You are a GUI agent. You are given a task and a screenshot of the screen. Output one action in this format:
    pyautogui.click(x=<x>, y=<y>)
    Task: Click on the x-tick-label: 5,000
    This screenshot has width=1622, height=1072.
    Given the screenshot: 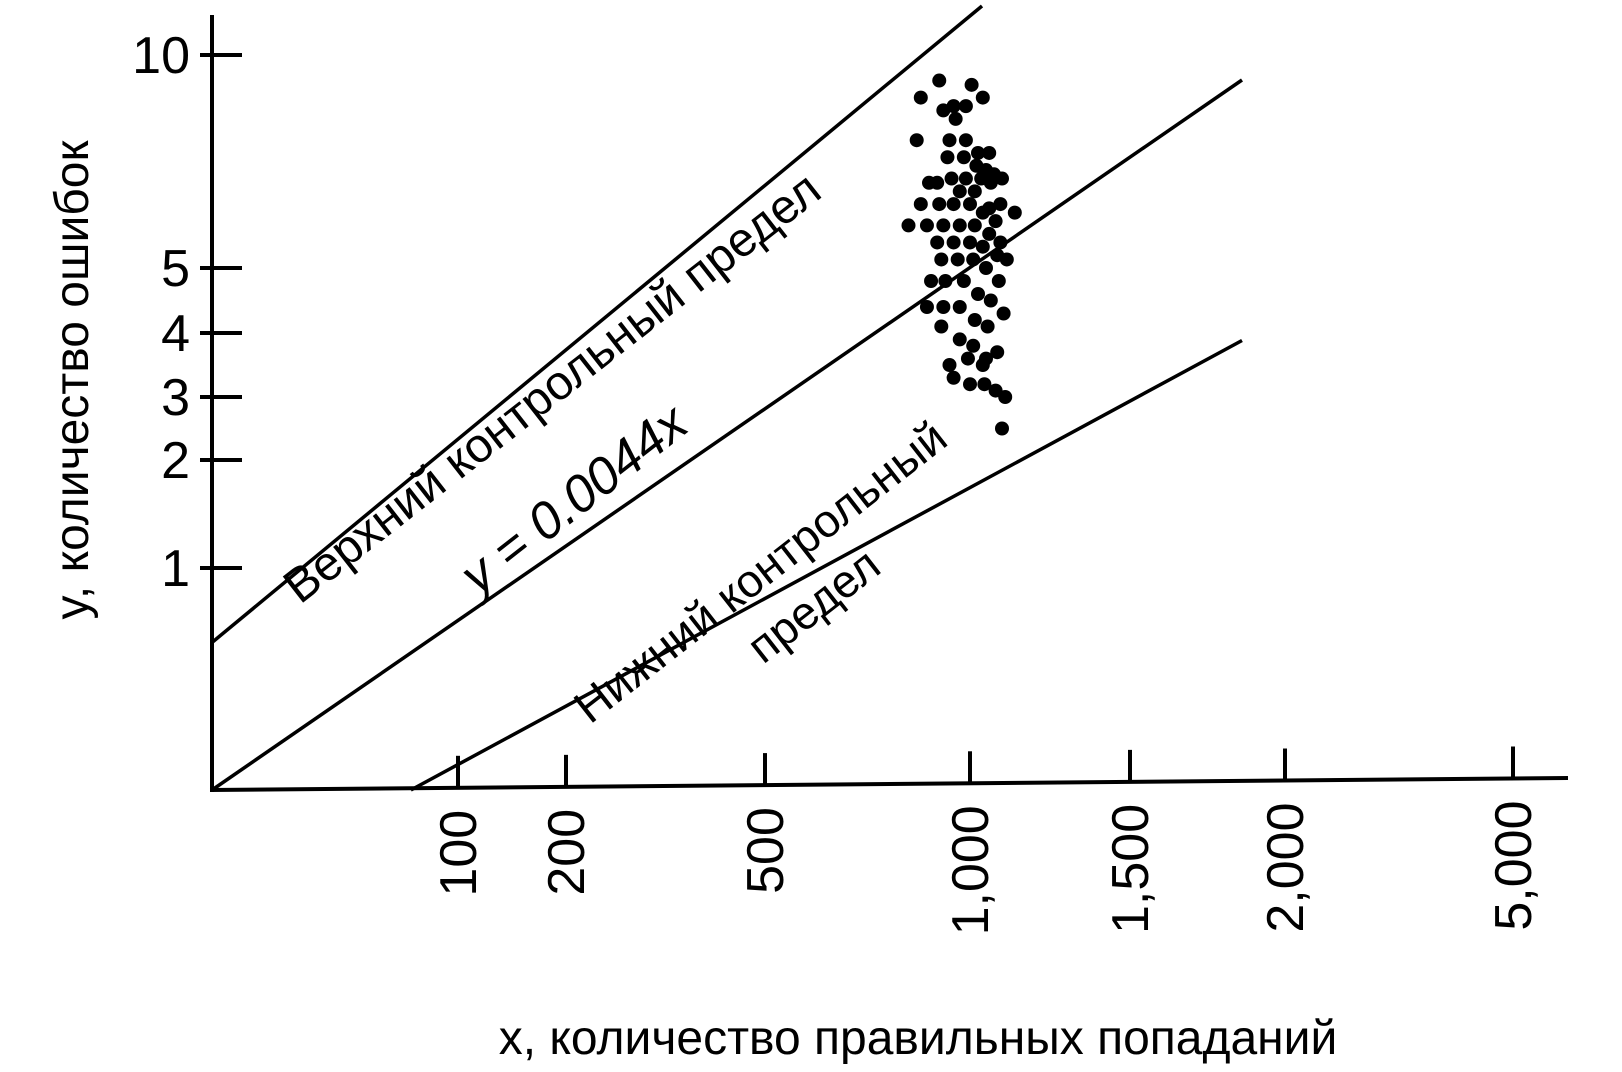 What is the action you would take?
    pyautogui.click(x=1514, y=865)
    